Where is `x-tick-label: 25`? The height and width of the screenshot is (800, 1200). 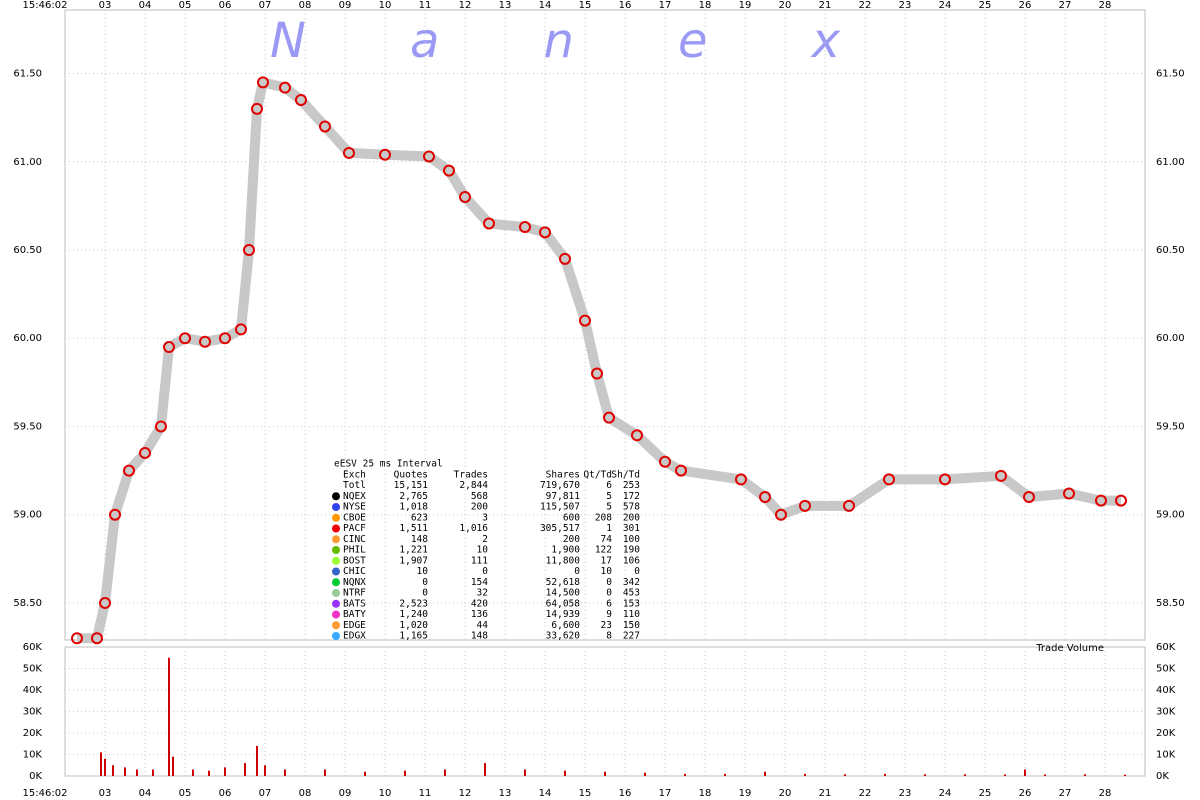 x-tick-label: 25 is located at coordinates (985, 5).